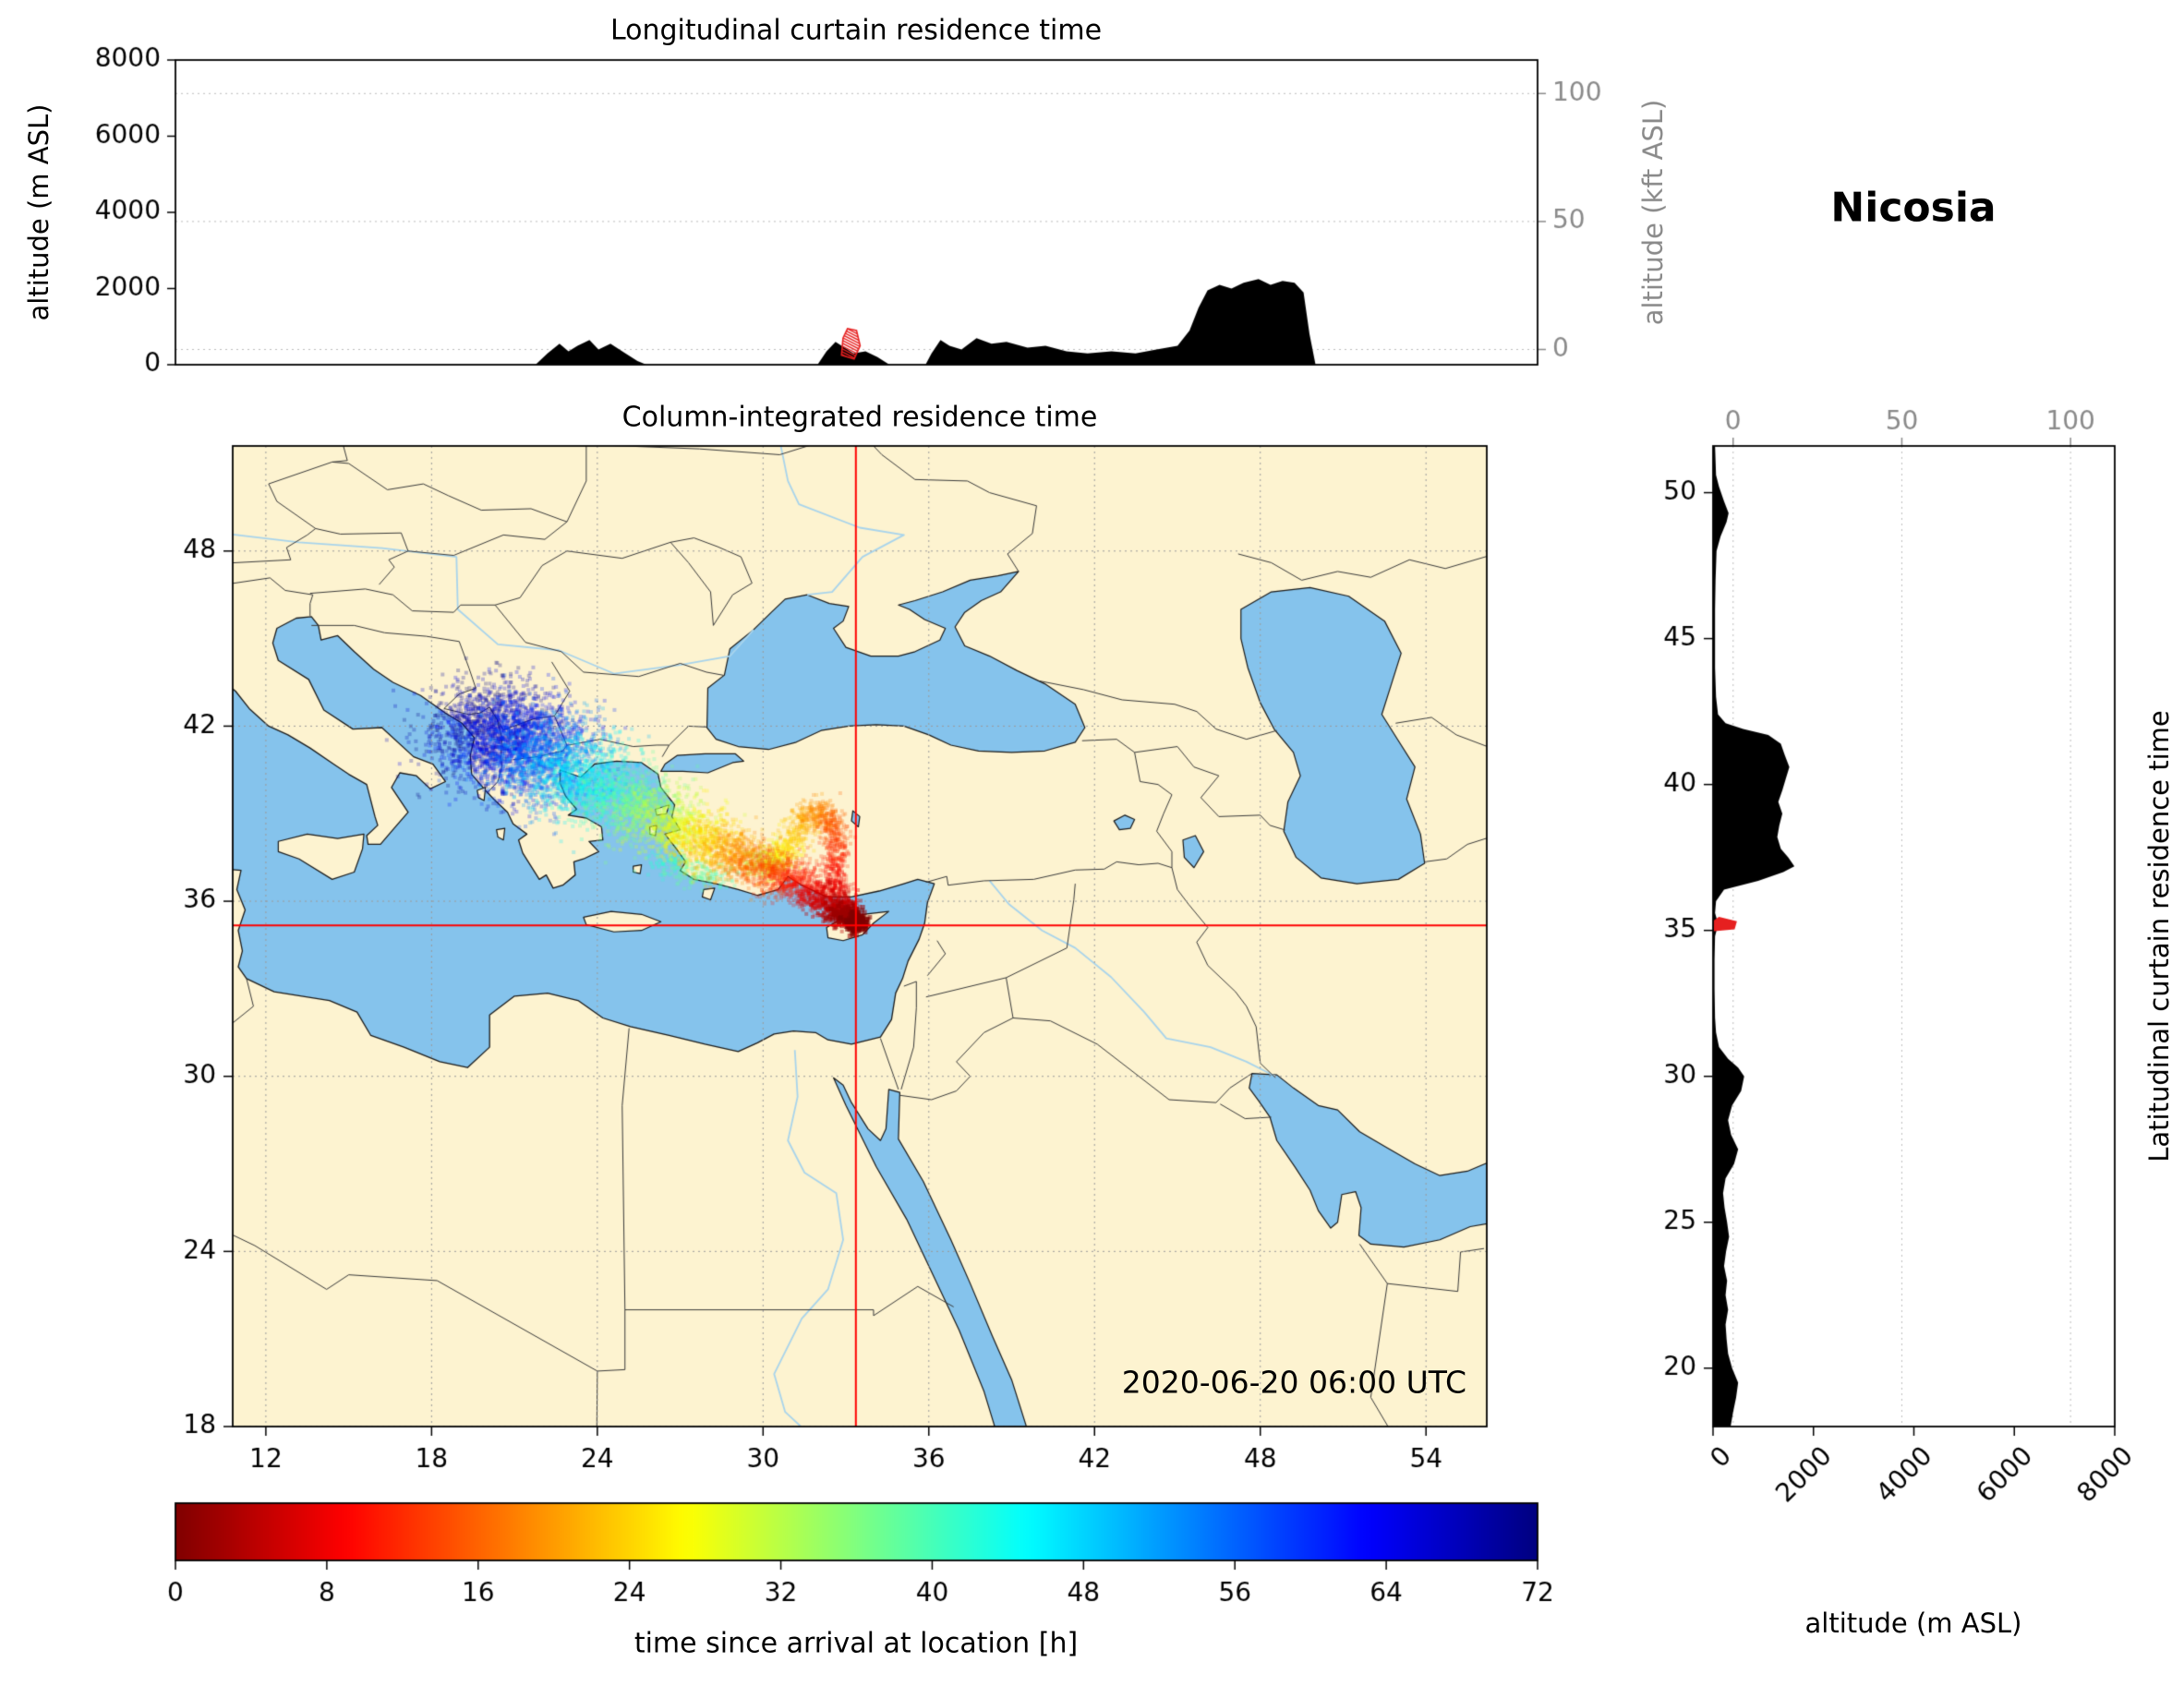  What do you see at coordinates (1653, 212) in the screenshot?
I see `top-yaxis-right-label: altitude (kft ASL)` at bounding box center [1653, 212].